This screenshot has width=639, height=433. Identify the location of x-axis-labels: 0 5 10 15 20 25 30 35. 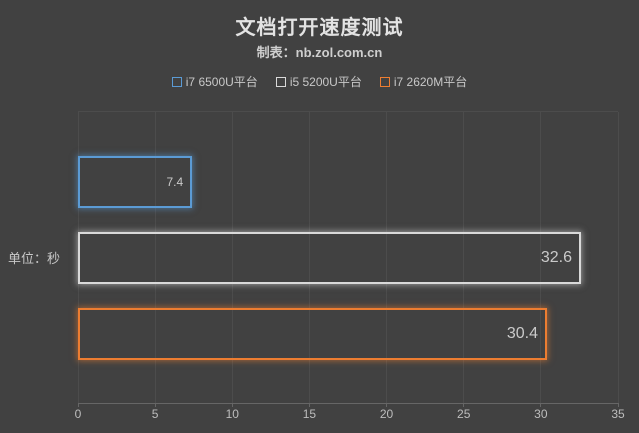
(349, 415).